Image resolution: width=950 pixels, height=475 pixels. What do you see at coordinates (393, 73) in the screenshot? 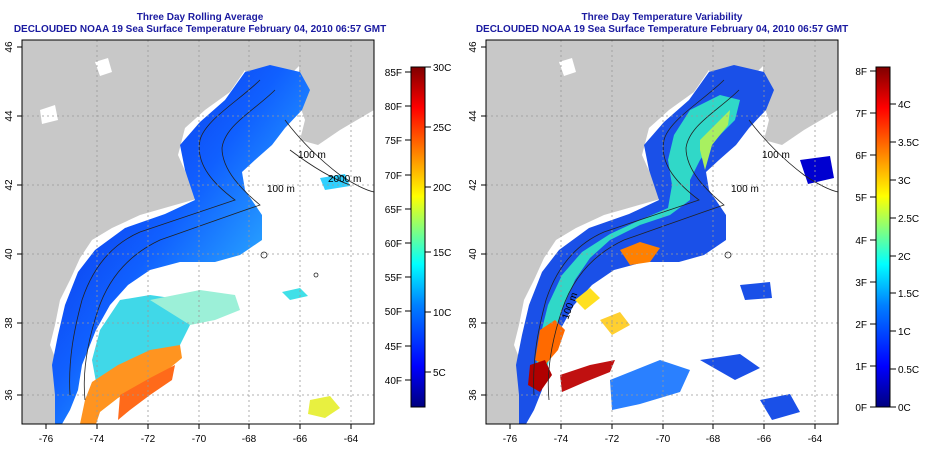
I see `left-cb-f-85: 85F` at bounding box center [393, 73].